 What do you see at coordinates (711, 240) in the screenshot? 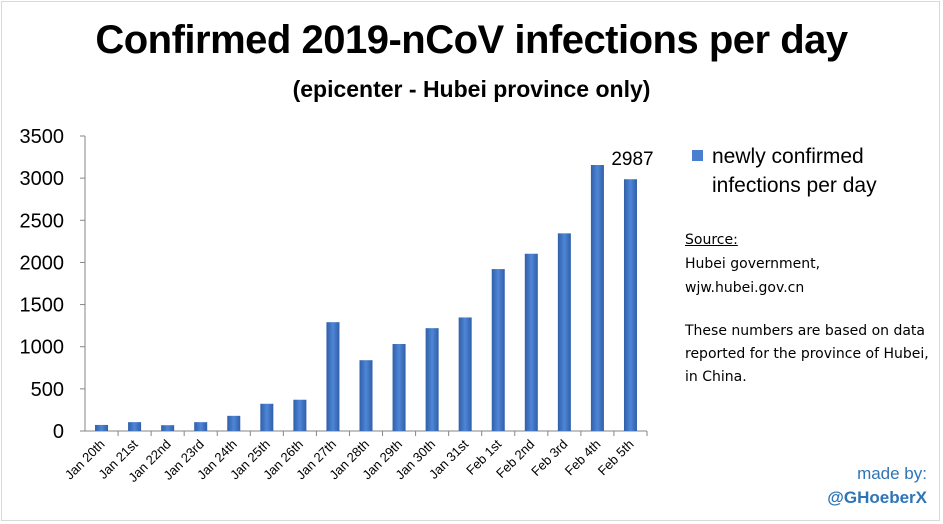
I see `source-heading: Source:` at bounding box center [711, 240].